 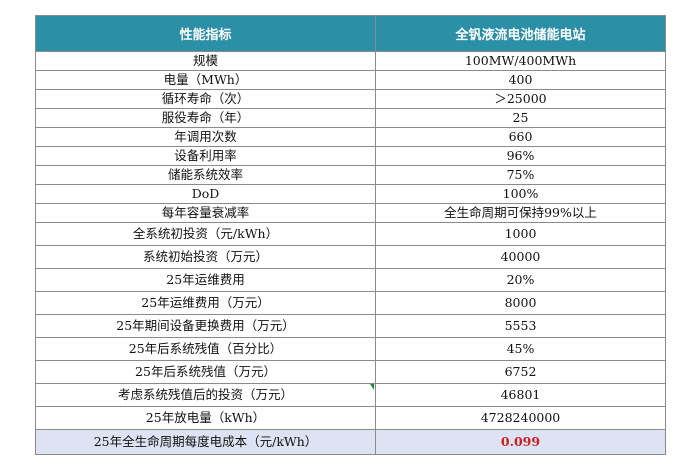 What do you see at coordinates (520, 372) in the screenshot?
I see `row-value: 6752` at bounding box center [520, 372].